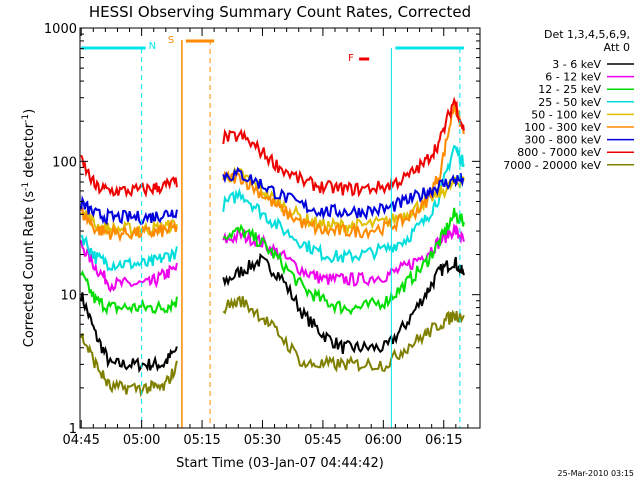 This screenshot has height=480, width=640. What do you see at coordinates (129, 210) in the screenshot?
I see `series-line-7-before-gap` at bounding box center [129, 210].